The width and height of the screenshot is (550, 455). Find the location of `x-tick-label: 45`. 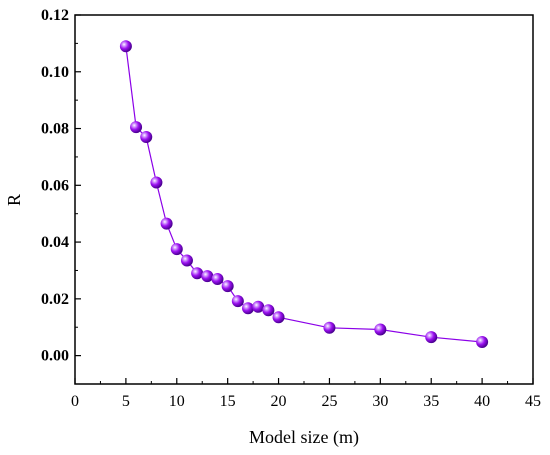

x-tick-label: 45 is located at coordinates (533, 401).